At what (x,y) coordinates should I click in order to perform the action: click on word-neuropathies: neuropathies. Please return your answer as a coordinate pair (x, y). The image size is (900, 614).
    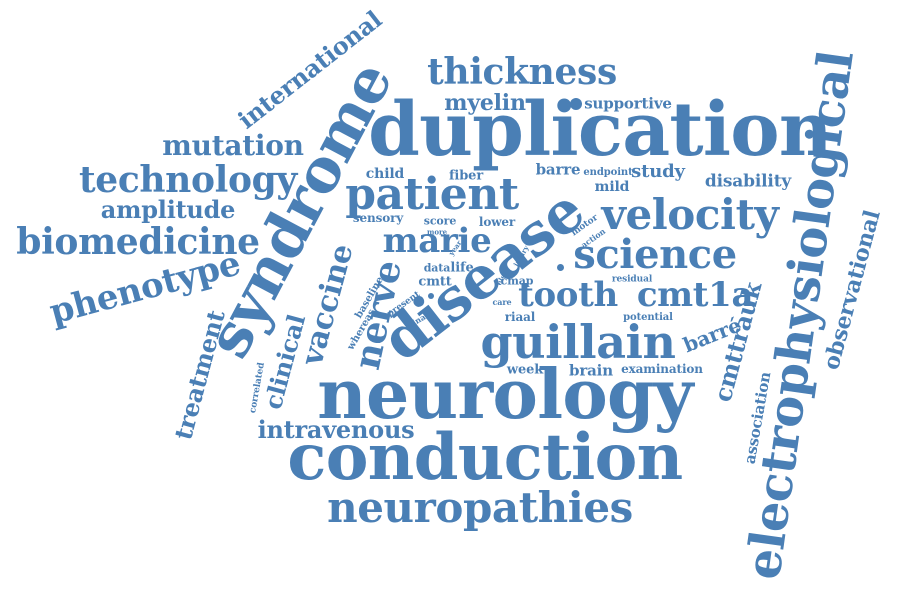
    Looking at the image, I should click on (480, 507).